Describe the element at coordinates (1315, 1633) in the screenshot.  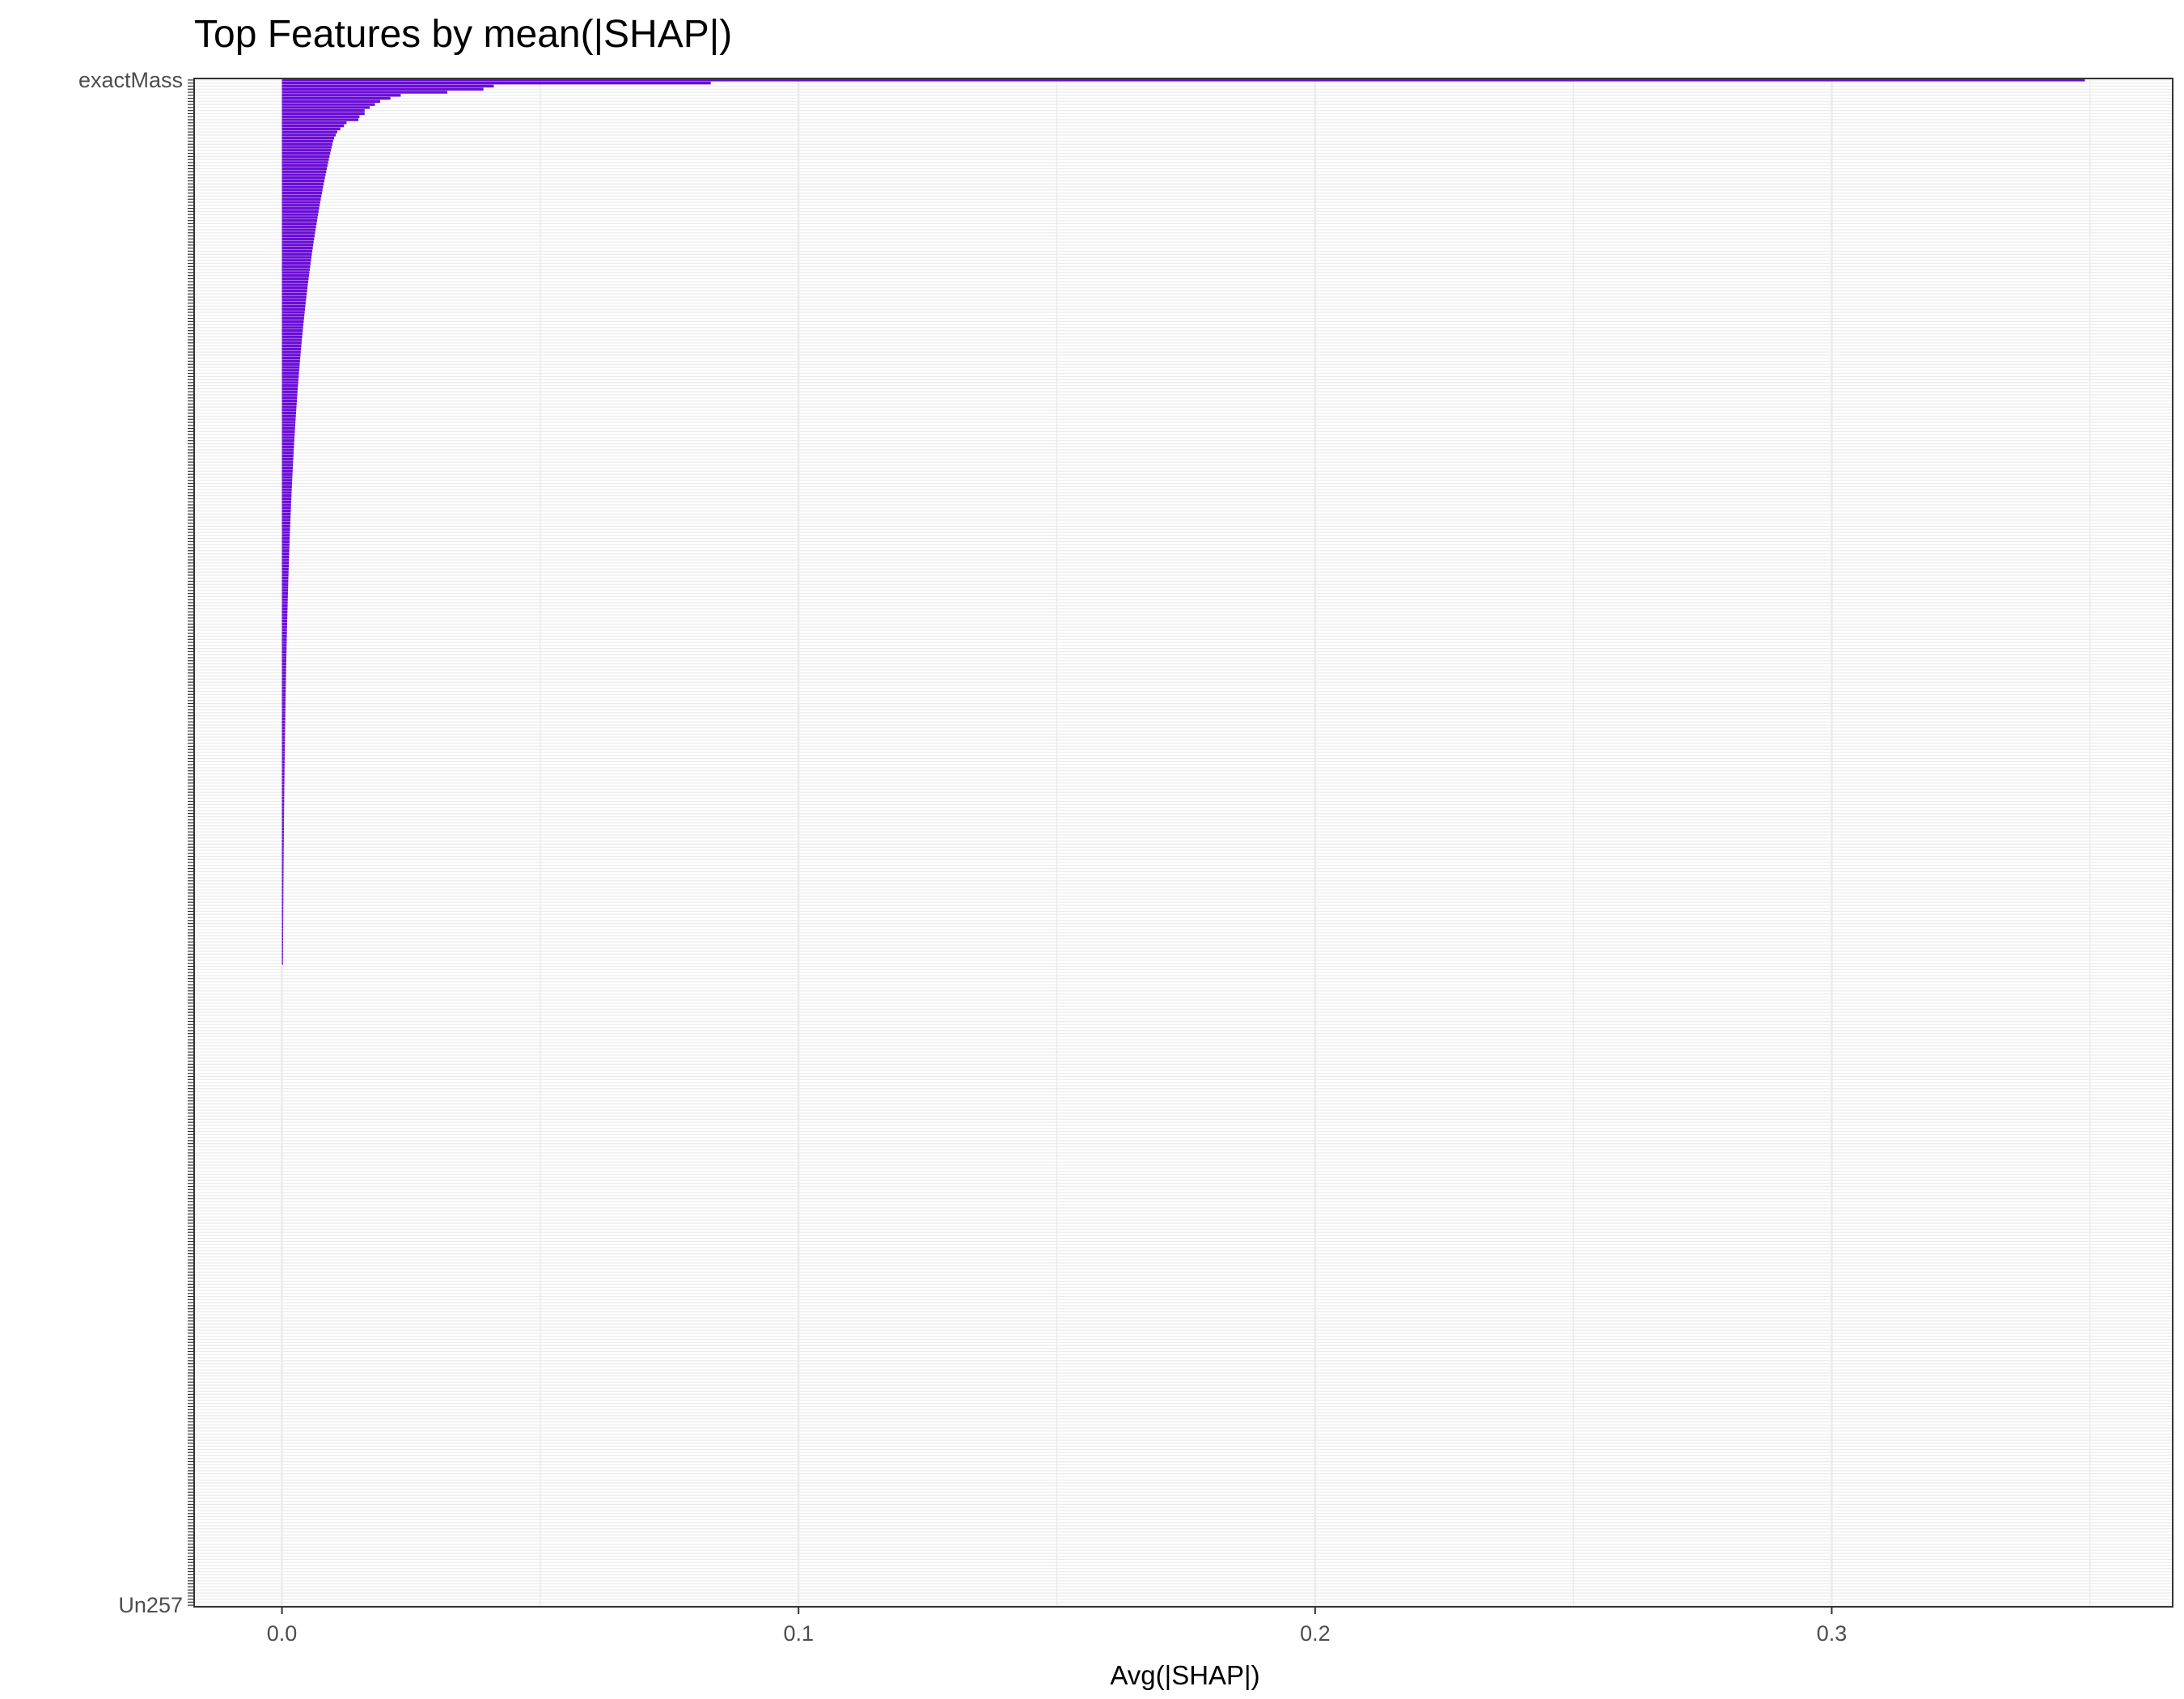
I see `x-tick-label: 0.2` at that location.